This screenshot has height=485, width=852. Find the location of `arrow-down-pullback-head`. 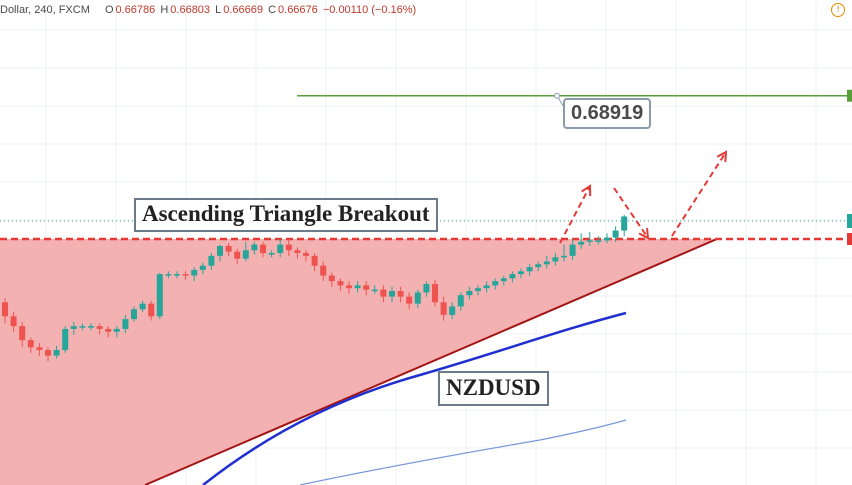

arrow-down-pullback-head is located at coordinates (644, 233).